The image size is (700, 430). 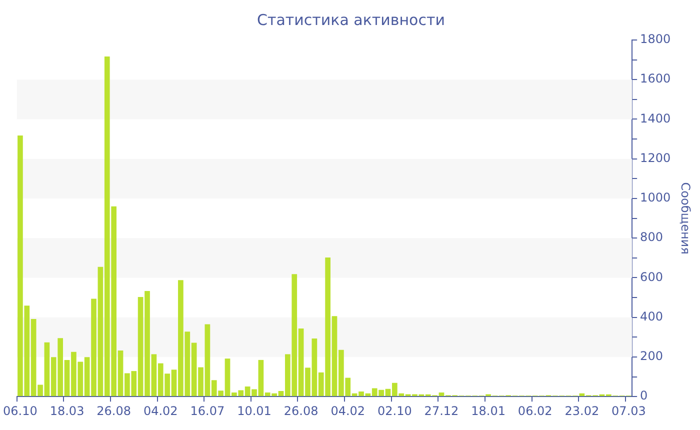 I want to click on x-tick-label: 06.02, so click(x=535, y=411).